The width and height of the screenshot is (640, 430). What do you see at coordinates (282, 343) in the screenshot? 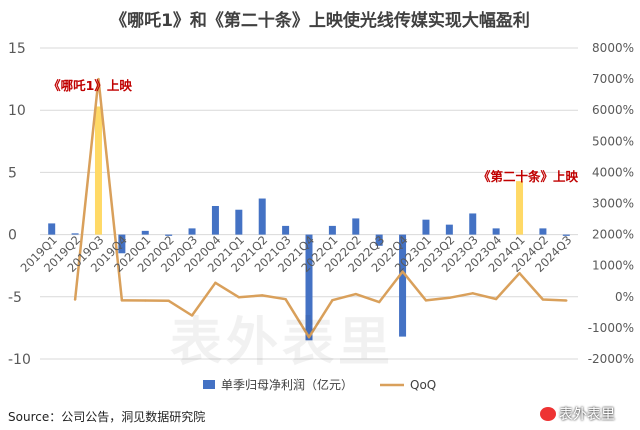
I see `watermark: 表外表里` at bounding box center [282, 343].